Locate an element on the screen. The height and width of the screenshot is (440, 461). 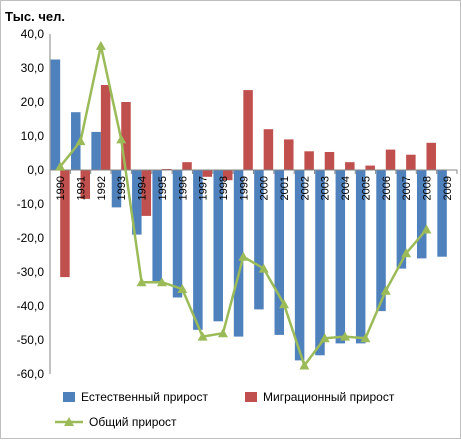
x-tick-label: 2001 is located at coordinates (285, 188).